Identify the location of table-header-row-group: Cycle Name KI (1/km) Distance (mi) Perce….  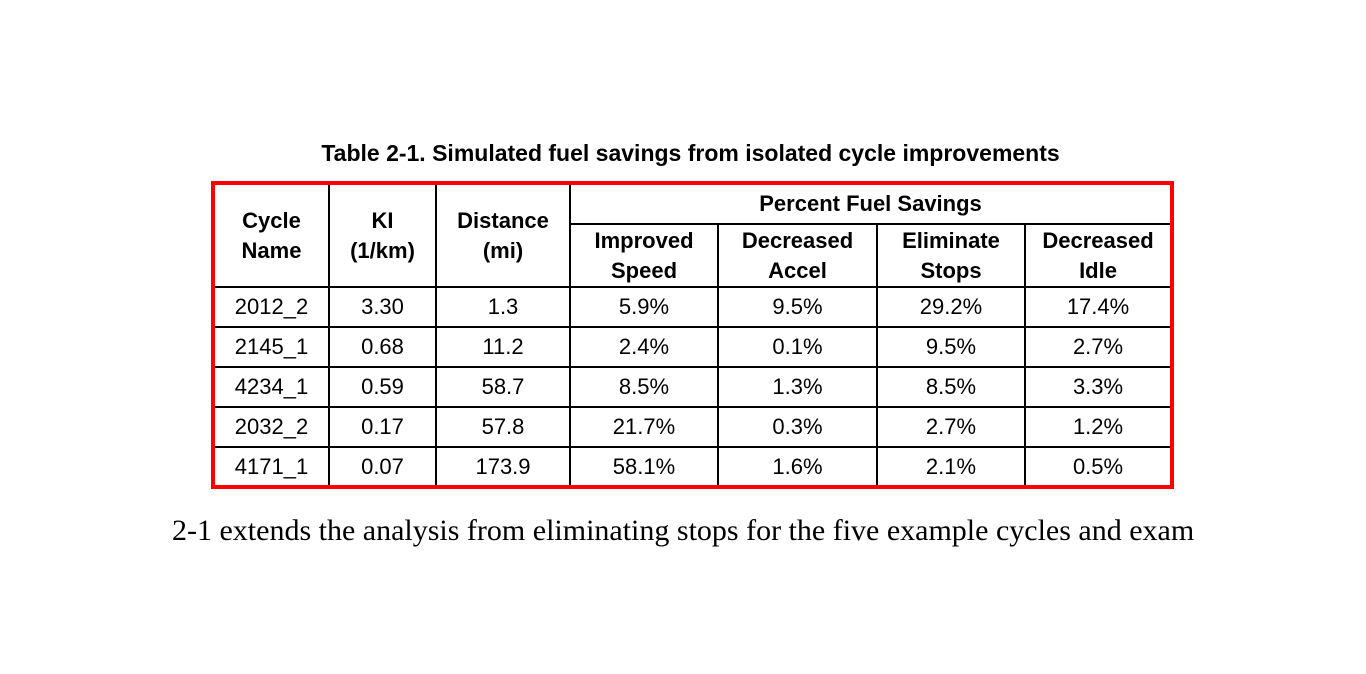
(693, 235).